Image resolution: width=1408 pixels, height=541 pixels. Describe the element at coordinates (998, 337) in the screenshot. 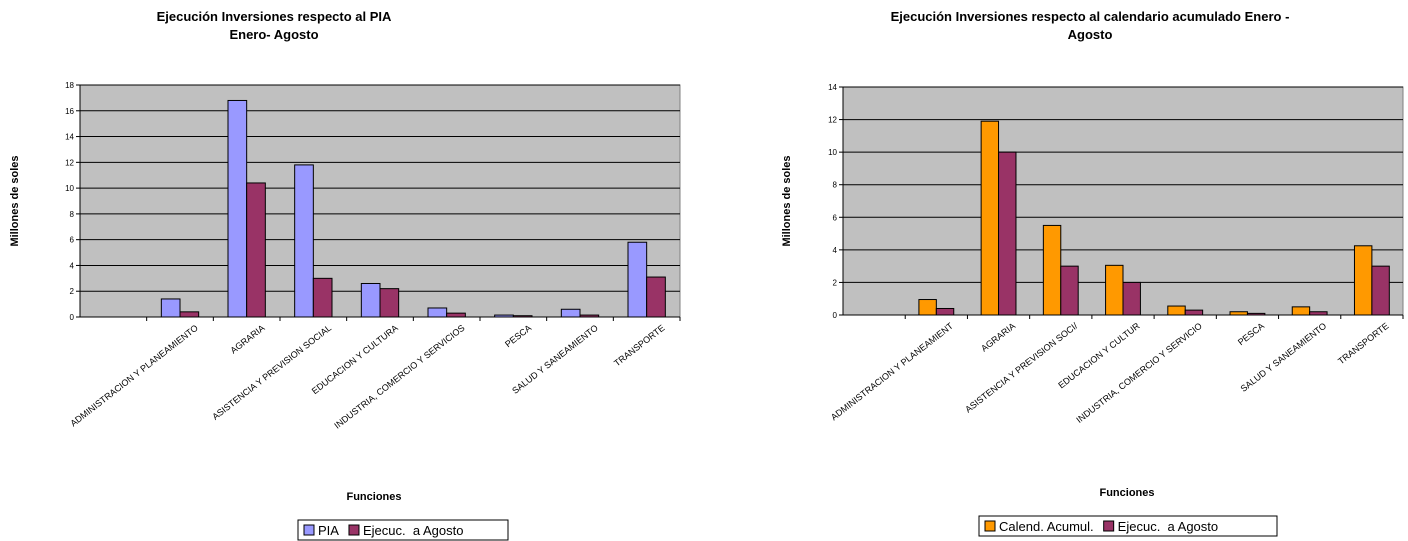

I see `chart-2-category-label: AGRARIA` at that location.